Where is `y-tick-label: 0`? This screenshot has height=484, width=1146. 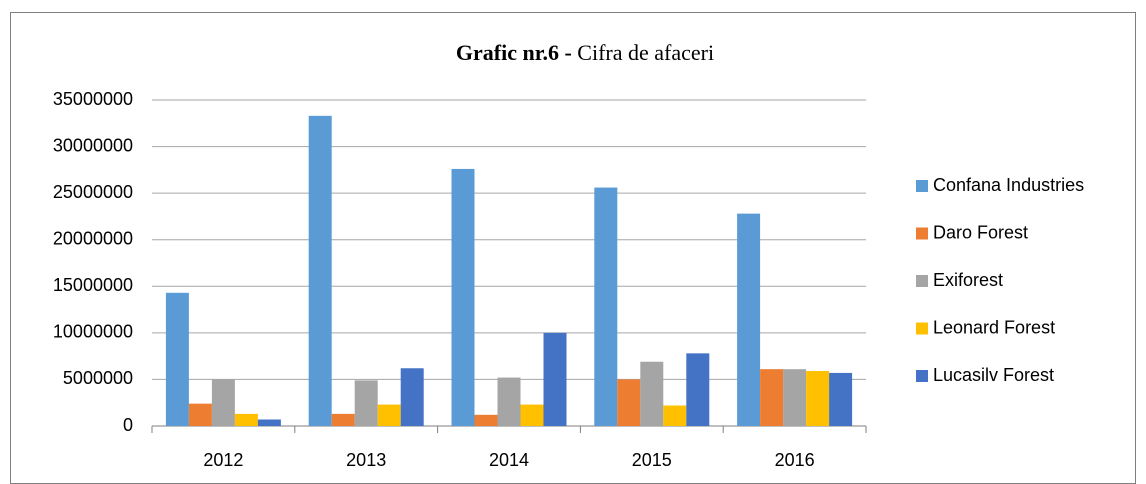 y-tick-label: 0 is located at coordinates (128, 425).